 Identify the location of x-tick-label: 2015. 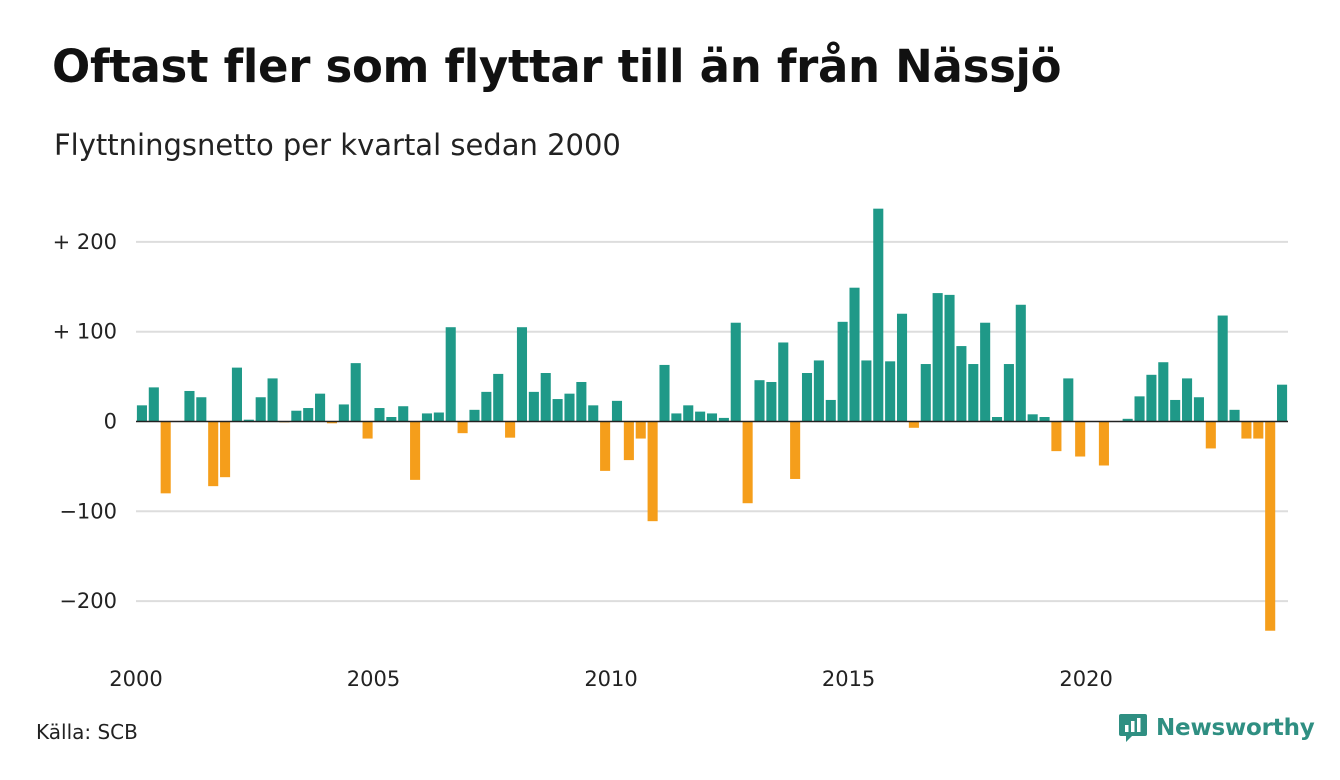
(848, 679).